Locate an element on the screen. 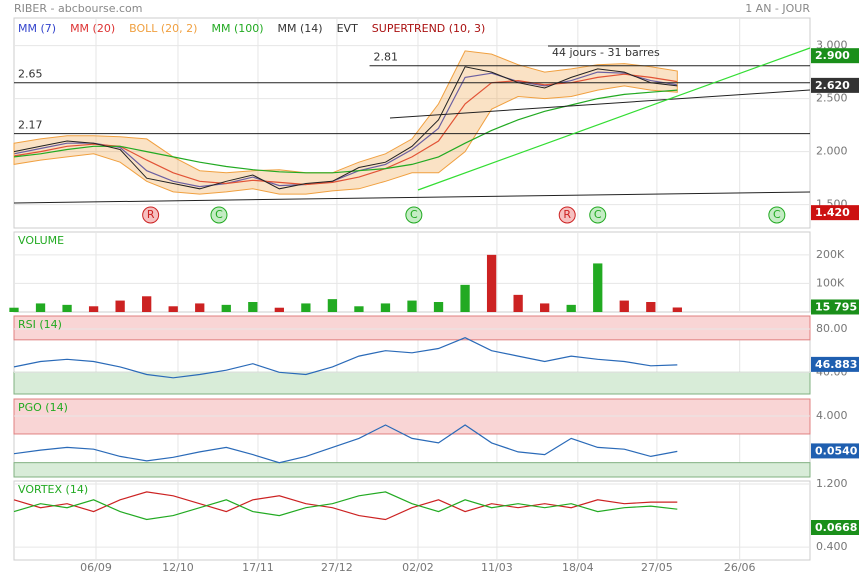  panel-title: VORTEX (14) is located at coordinates (53, 489).